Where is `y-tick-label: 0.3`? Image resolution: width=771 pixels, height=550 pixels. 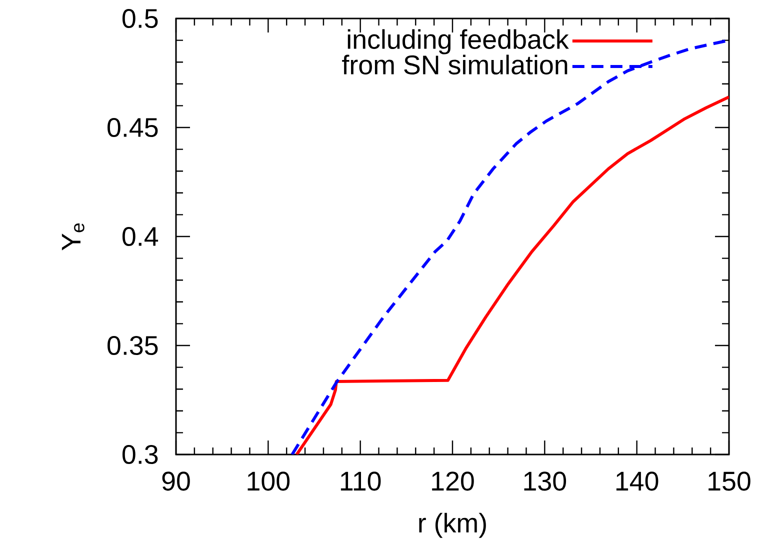
y-tick-label: 0.3 is located at coordinates (140, 454).